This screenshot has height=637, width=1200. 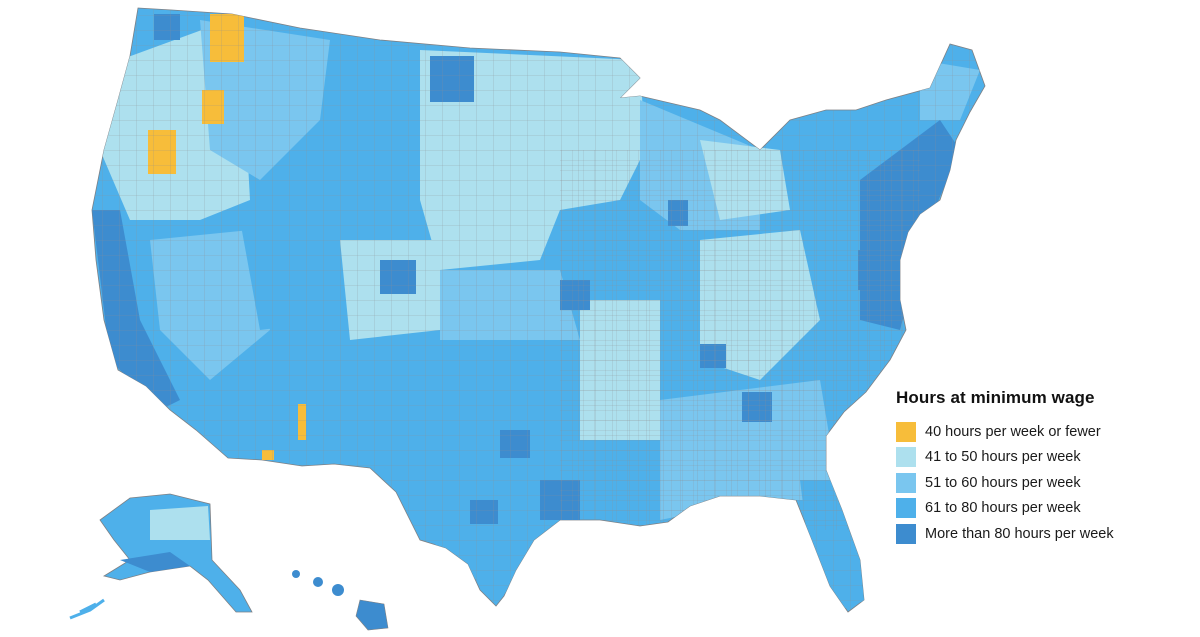 What do you see at coordinates (1003, 482) in the screenshot?
I see `legend-label: 51 to 60 hours per week` at bounding box center [1003, 482].